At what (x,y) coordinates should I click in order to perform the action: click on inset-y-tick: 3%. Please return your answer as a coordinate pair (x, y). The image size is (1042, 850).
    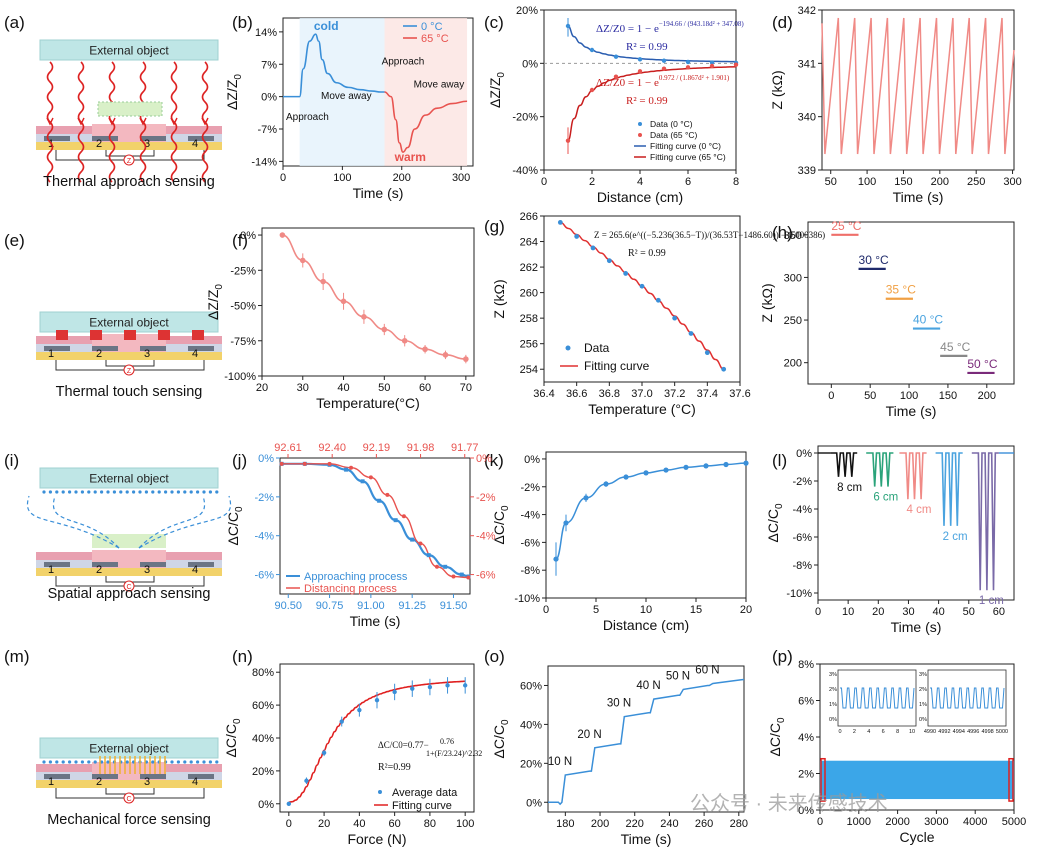
    Looking at the image, I should click on (923, 675).